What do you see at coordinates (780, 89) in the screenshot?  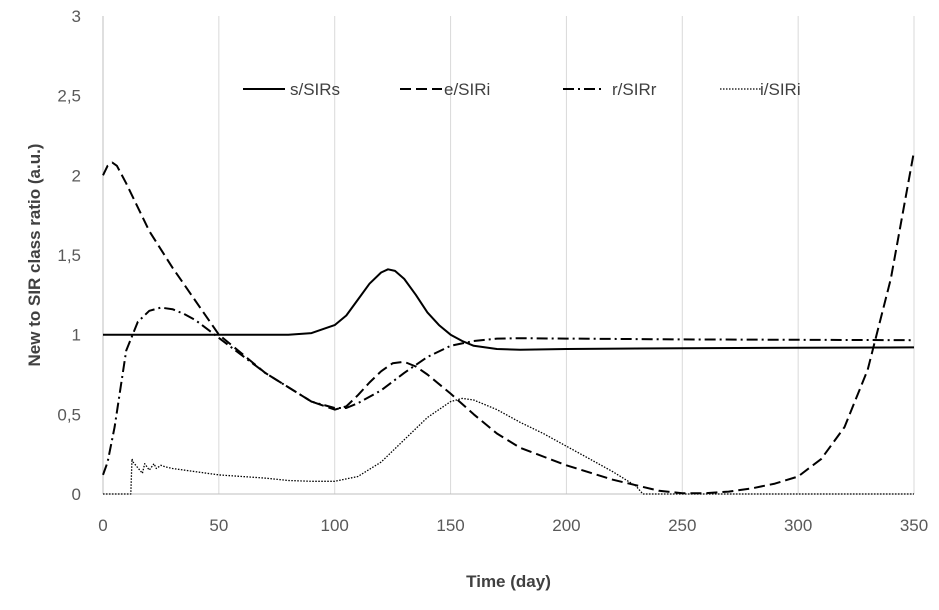 I see `legend-label: i/SIRi` at bounding box center [780, 89].